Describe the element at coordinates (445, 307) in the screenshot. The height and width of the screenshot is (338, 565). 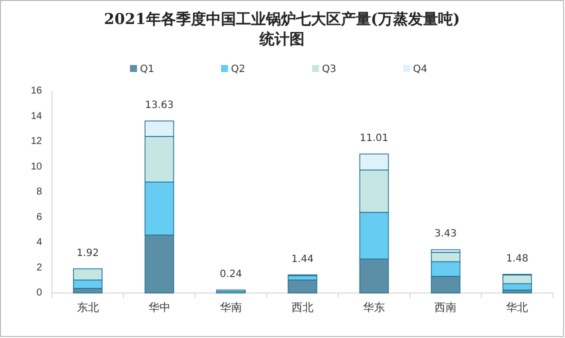
I see `x-tick-label: 西南` at that location.